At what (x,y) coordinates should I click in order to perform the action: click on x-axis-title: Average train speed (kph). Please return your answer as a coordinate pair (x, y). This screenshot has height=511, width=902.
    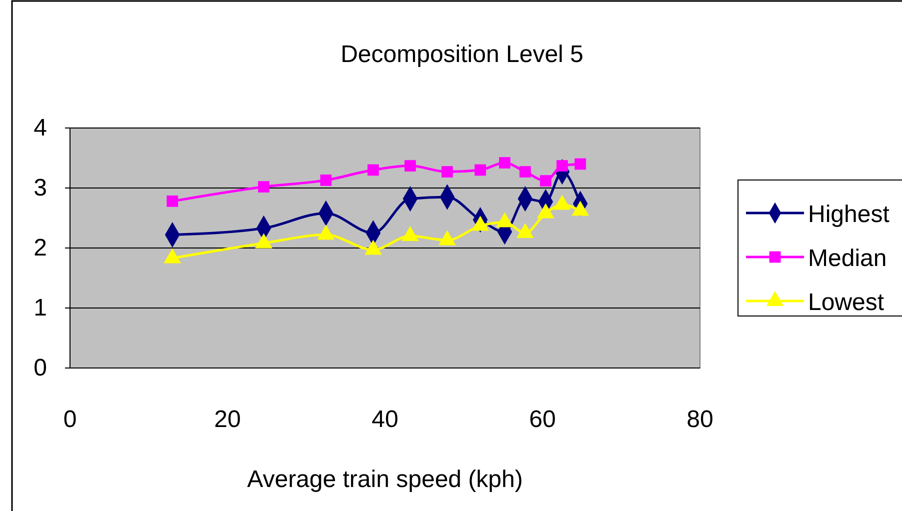
    Looking at the image, I should click on (385, 479).